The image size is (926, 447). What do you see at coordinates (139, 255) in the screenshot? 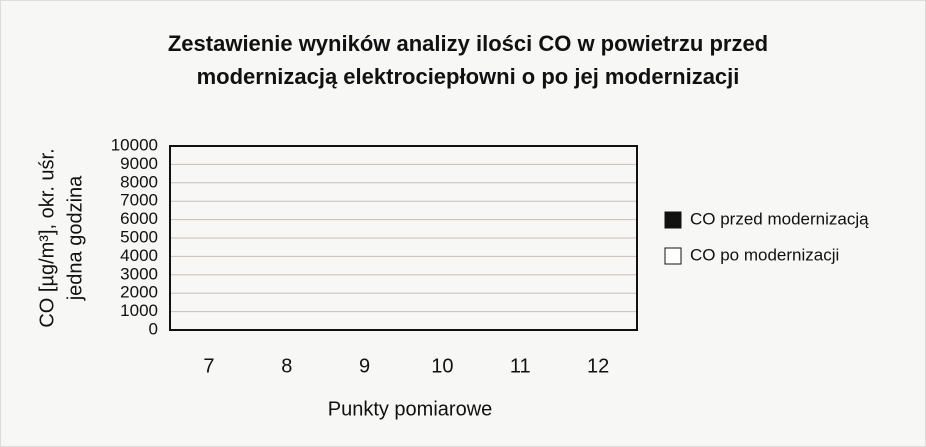
I see `y-tick-label: 4000` at bounding box center [139, 255].